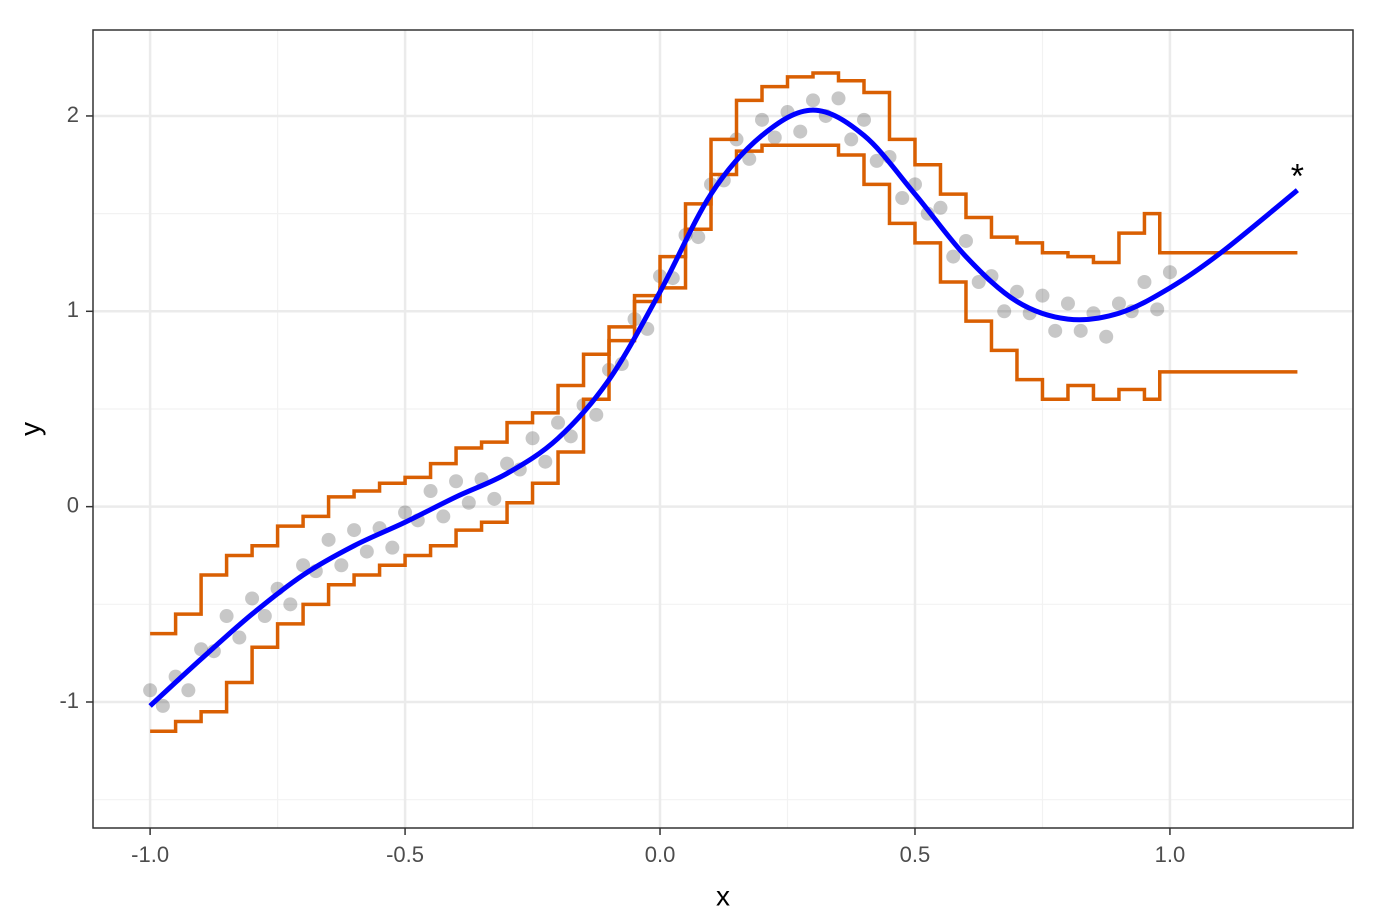 The image size is (1382, 924). What do you see at coordinates (723, 895) in the screenshot?
I see `x-axis-title: x` at bounding box center [723, 895].